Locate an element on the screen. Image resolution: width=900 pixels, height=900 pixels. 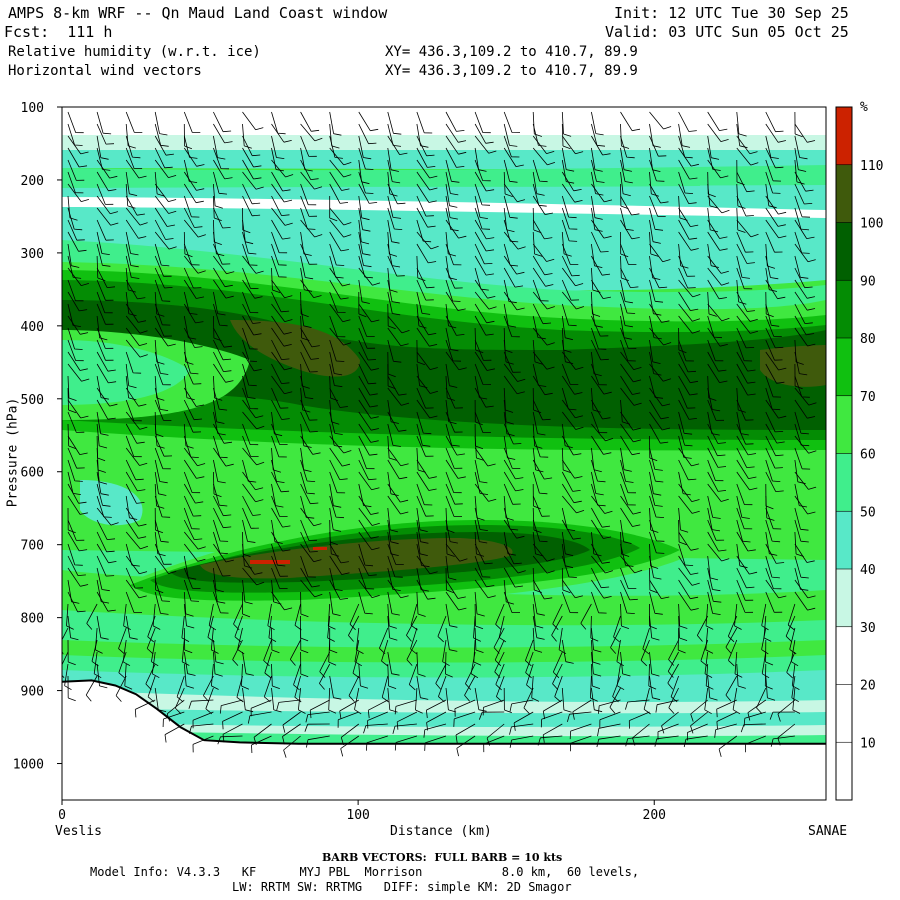
y-tick-label-300: 300 is located at coordinates (32, 254).